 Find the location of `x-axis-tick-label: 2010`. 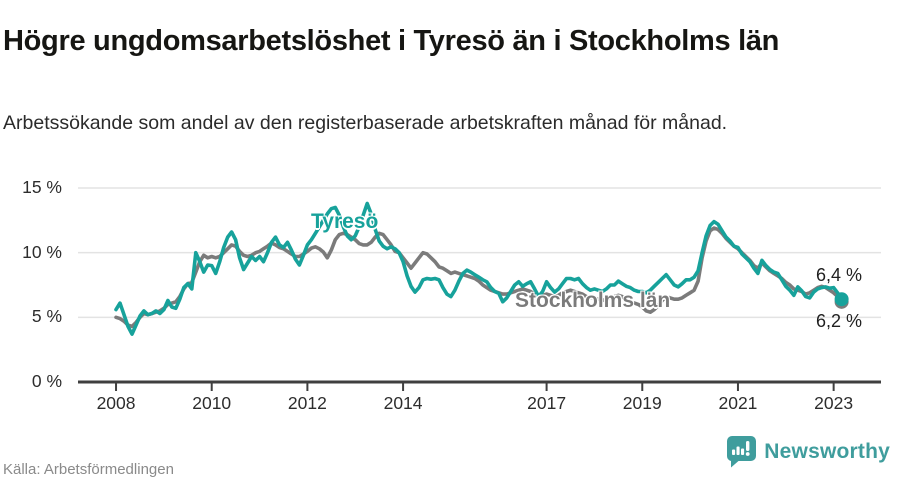

x-axis-tick-label: 2010 is located at coordinates (212, 403).